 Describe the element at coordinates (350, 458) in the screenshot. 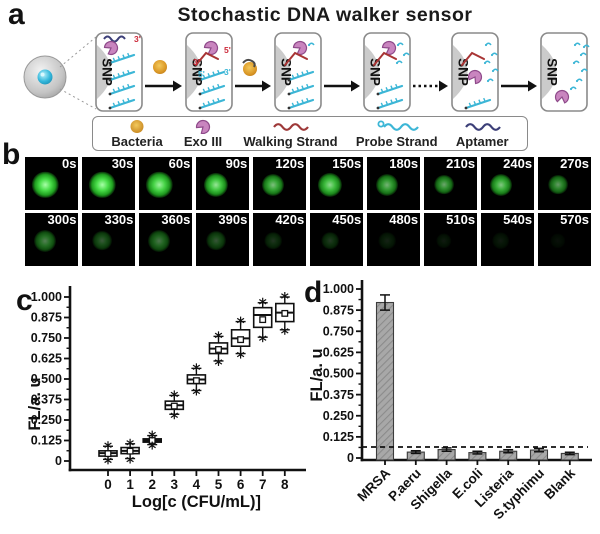

I see `y-tick-label: 0` at that location.